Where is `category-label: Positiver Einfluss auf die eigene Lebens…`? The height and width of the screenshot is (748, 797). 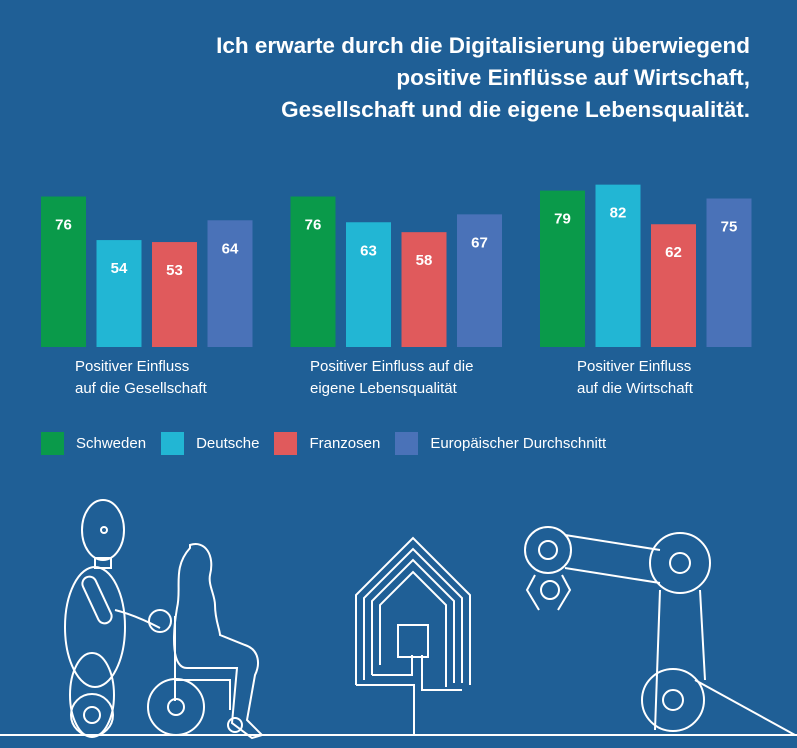 category-label: Positiver Einfluss auf die eigene Lebens… is located at coordinates (391, 378).